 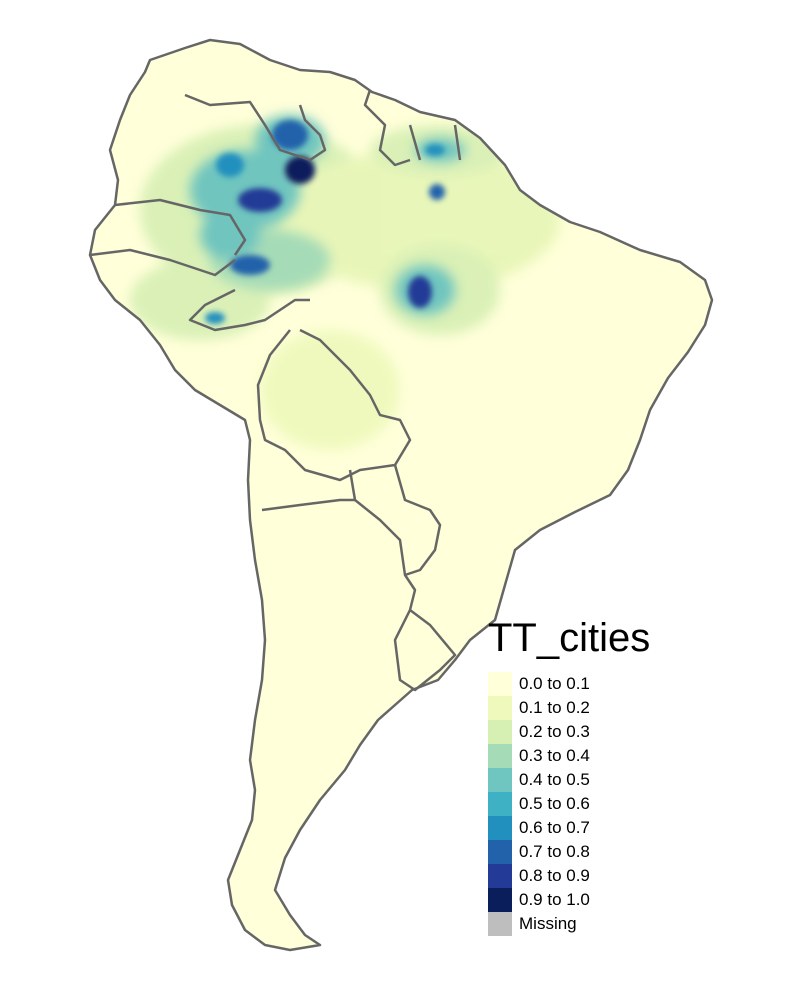 I want to click on legend-label: 0.8 to 0.9, so click(x=554, y=875).